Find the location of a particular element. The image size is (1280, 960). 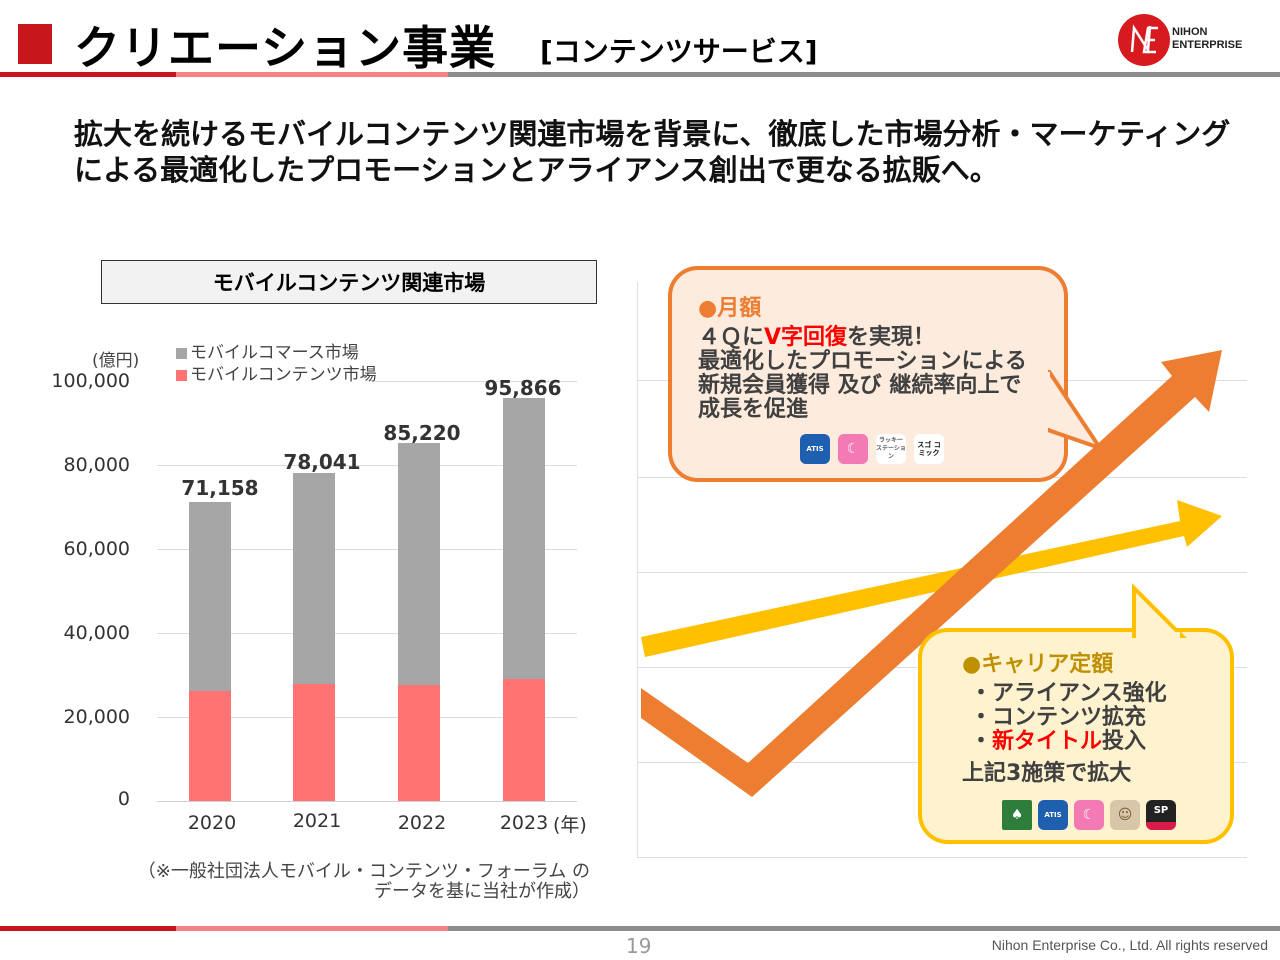

bar-total-label: 78,041 is located at coordinates (322, 462).